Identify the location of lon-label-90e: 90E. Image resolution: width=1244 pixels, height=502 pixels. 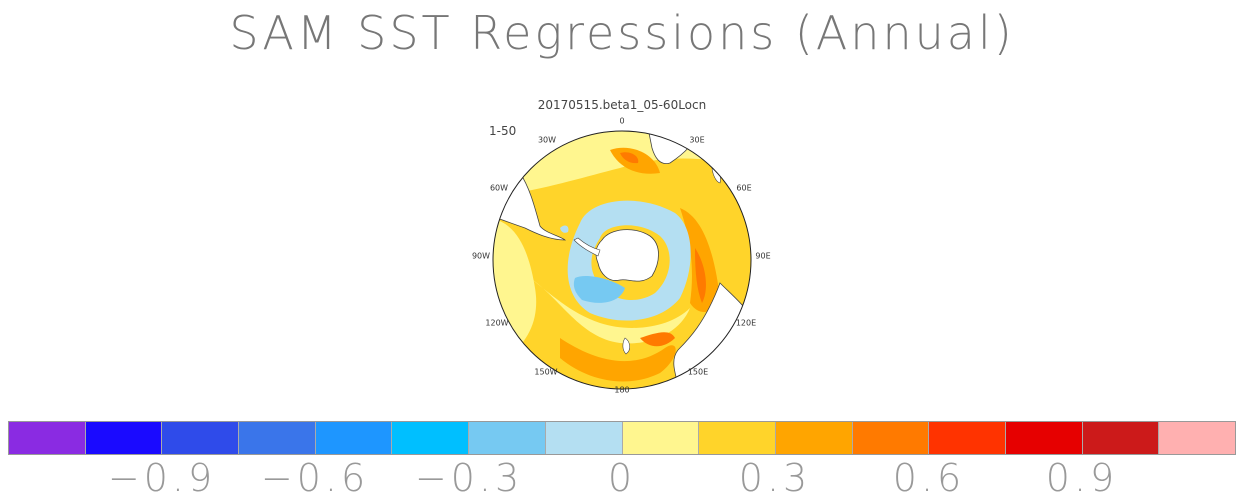
(763, 256).